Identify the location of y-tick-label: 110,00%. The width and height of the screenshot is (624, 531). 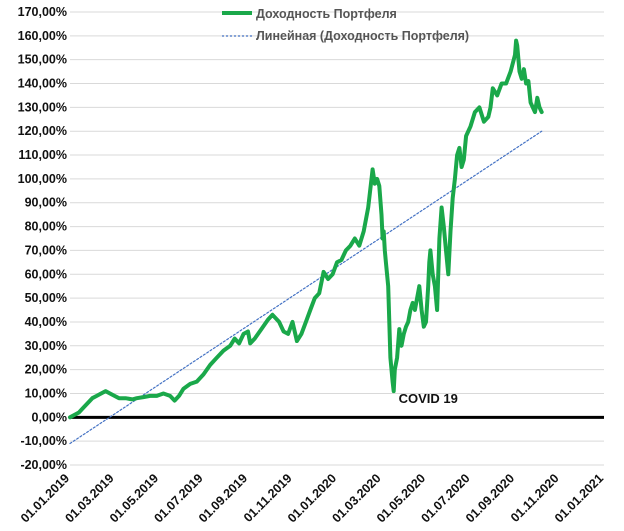
(42, 155).